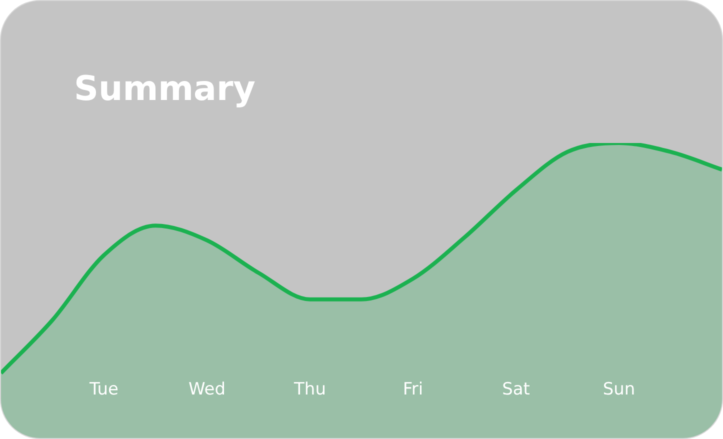 The image size is (723, 439). Describe the element at coordinates (413, 389) in the screenshot. I see `x-tick-label: Fri` at that location.